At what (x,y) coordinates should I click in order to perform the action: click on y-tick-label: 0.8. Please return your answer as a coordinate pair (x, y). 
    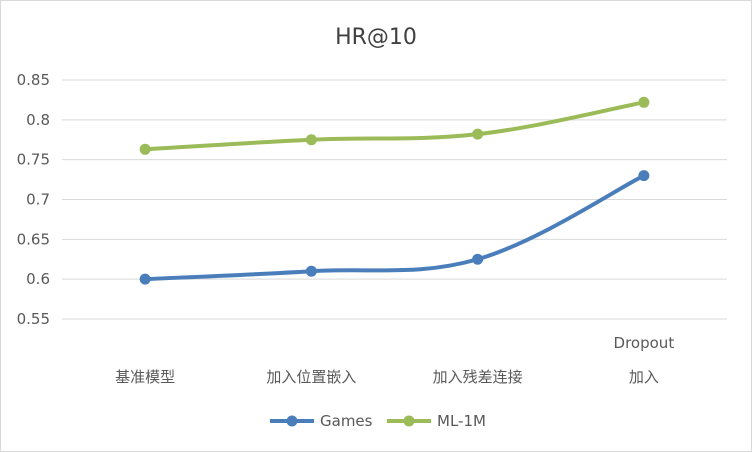
    Looking at the image, I should click on (38, 120).